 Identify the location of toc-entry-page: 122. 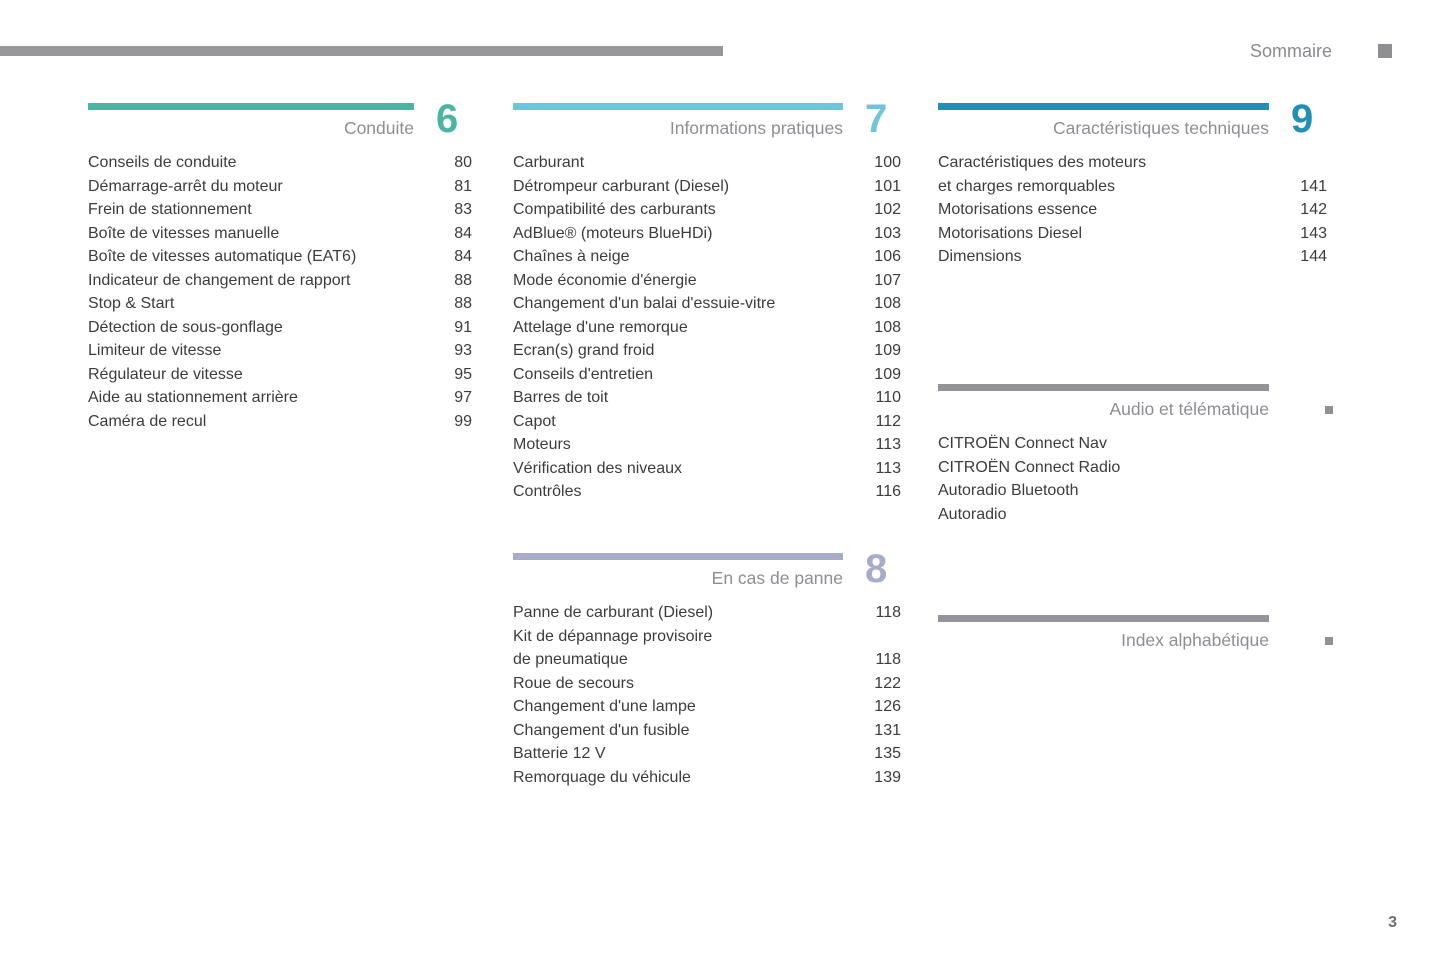
(887, 683).